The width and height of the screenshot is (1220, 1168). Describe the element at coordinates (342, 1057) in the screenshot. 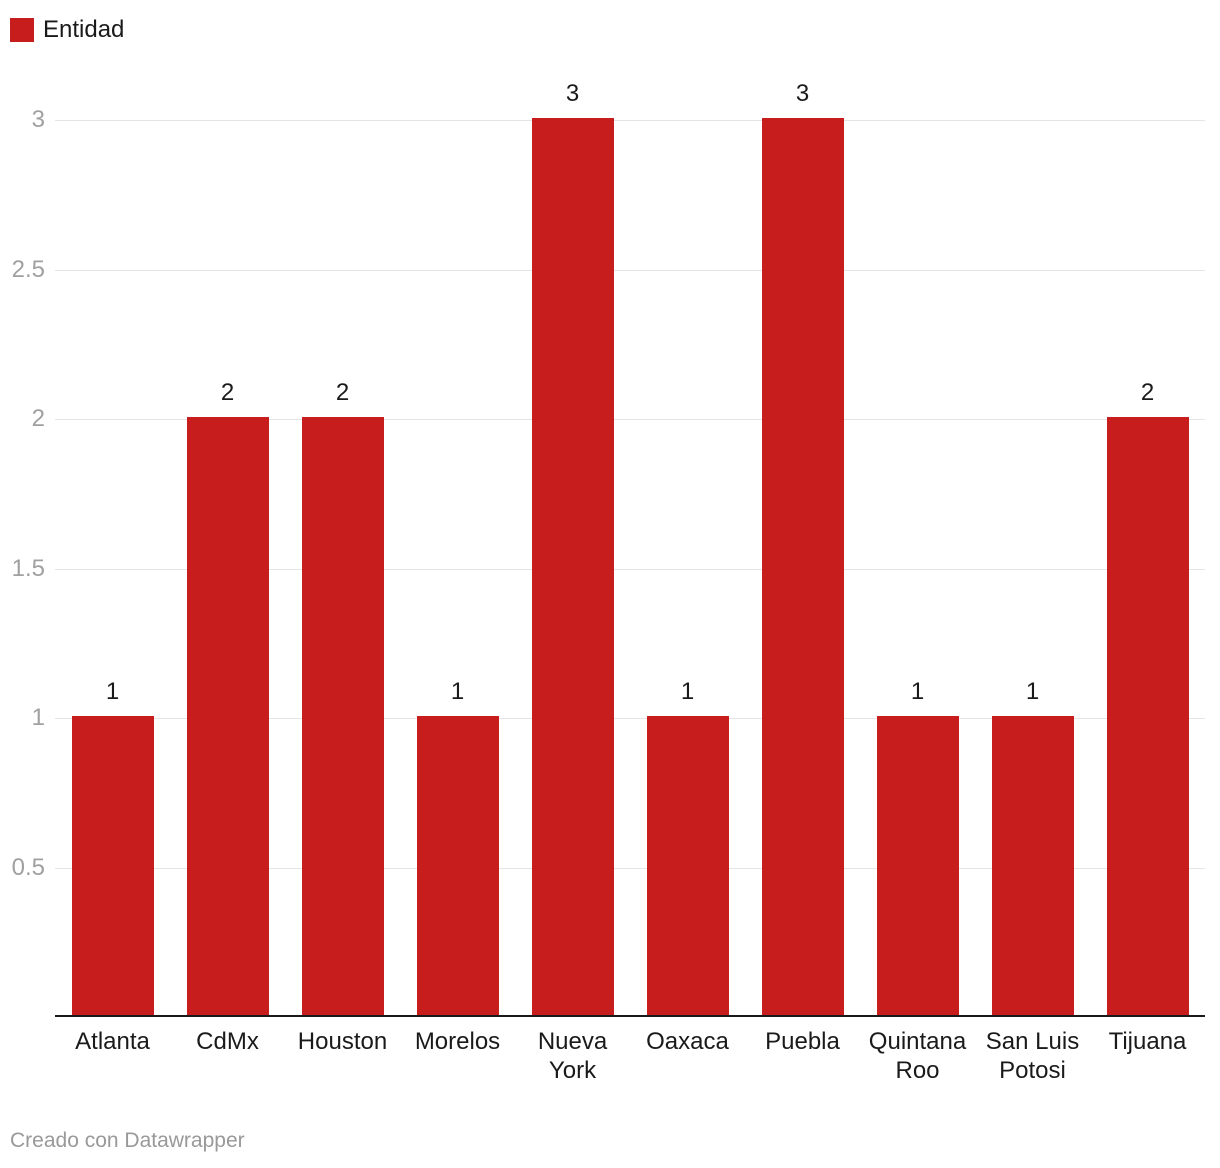

I see `x-axis-label-slot: Houston` at that location.